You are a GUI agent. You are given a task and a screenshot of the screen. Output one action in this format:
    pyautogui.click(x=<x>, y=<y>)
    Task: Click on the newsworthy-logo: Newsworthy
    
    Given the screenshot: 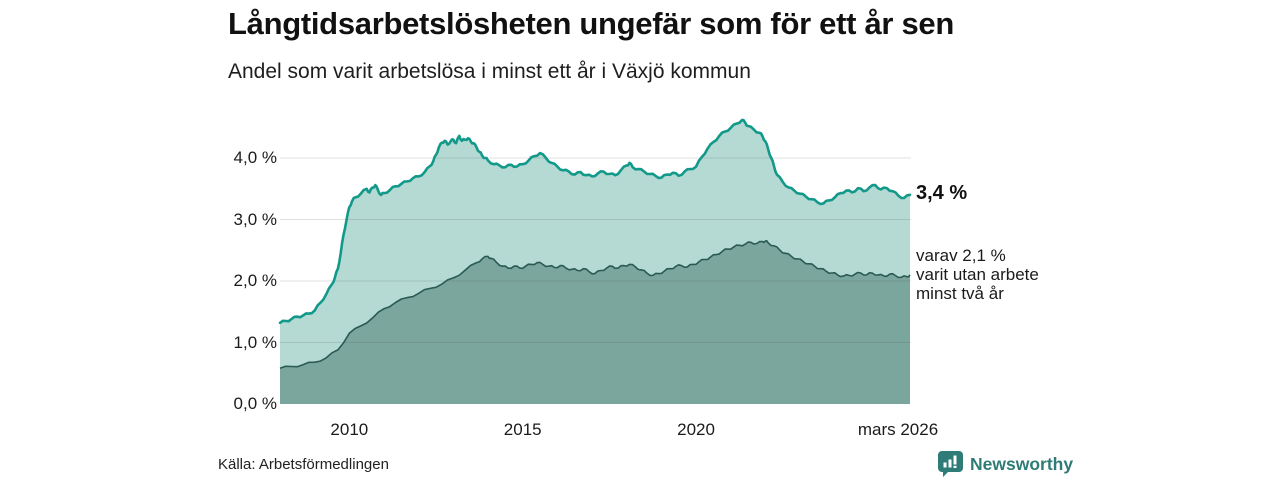 What is the action you would take?
    pyautogui.click(x=1005, y=464)
    